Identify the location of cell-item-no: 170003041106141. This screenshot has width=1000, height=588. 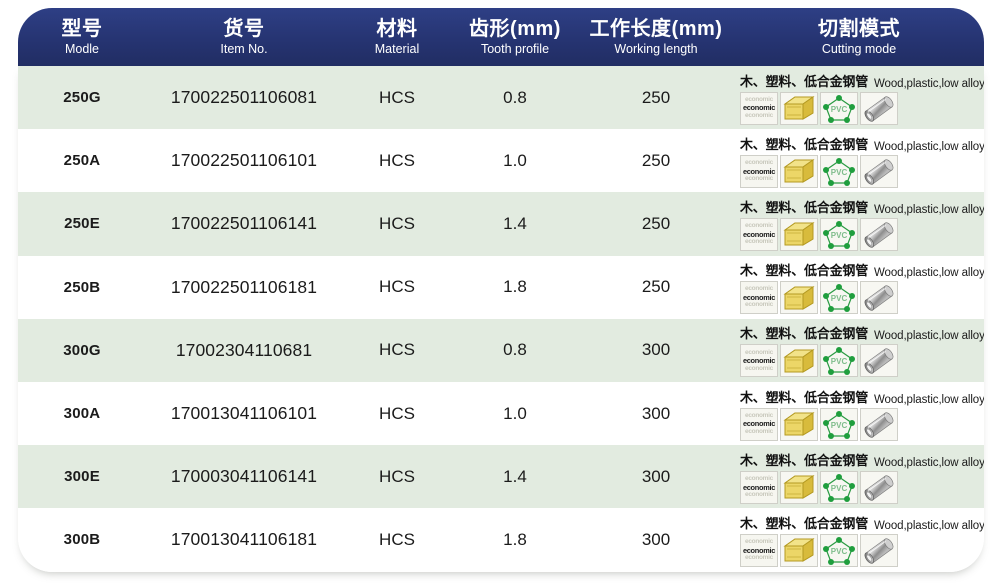
(244, 476).